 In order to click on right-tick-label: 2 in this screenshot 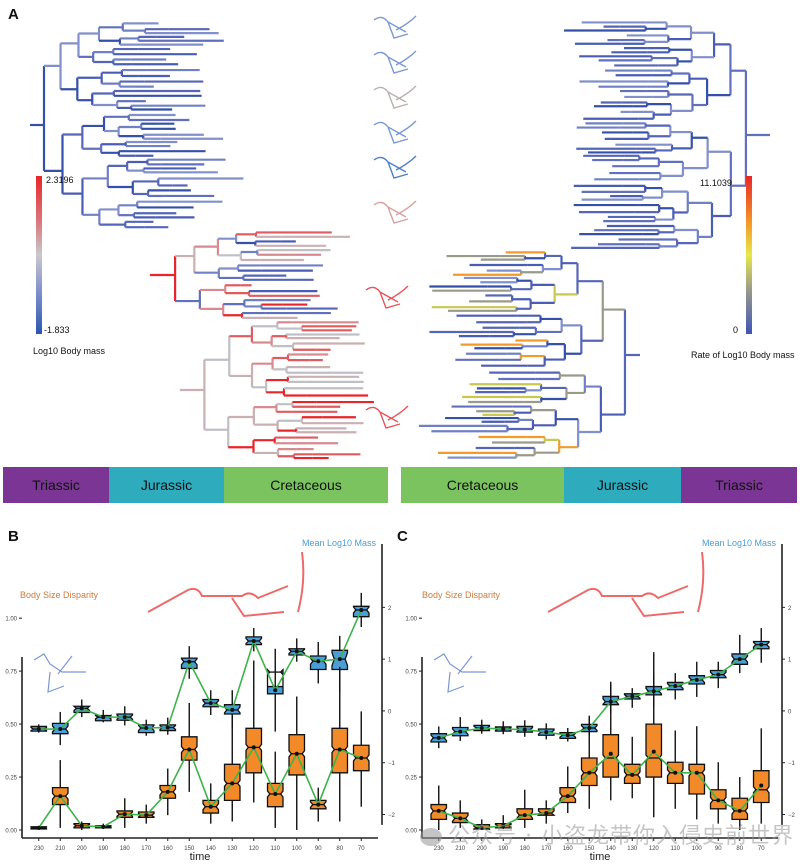, I will do `click(390, 609)`.